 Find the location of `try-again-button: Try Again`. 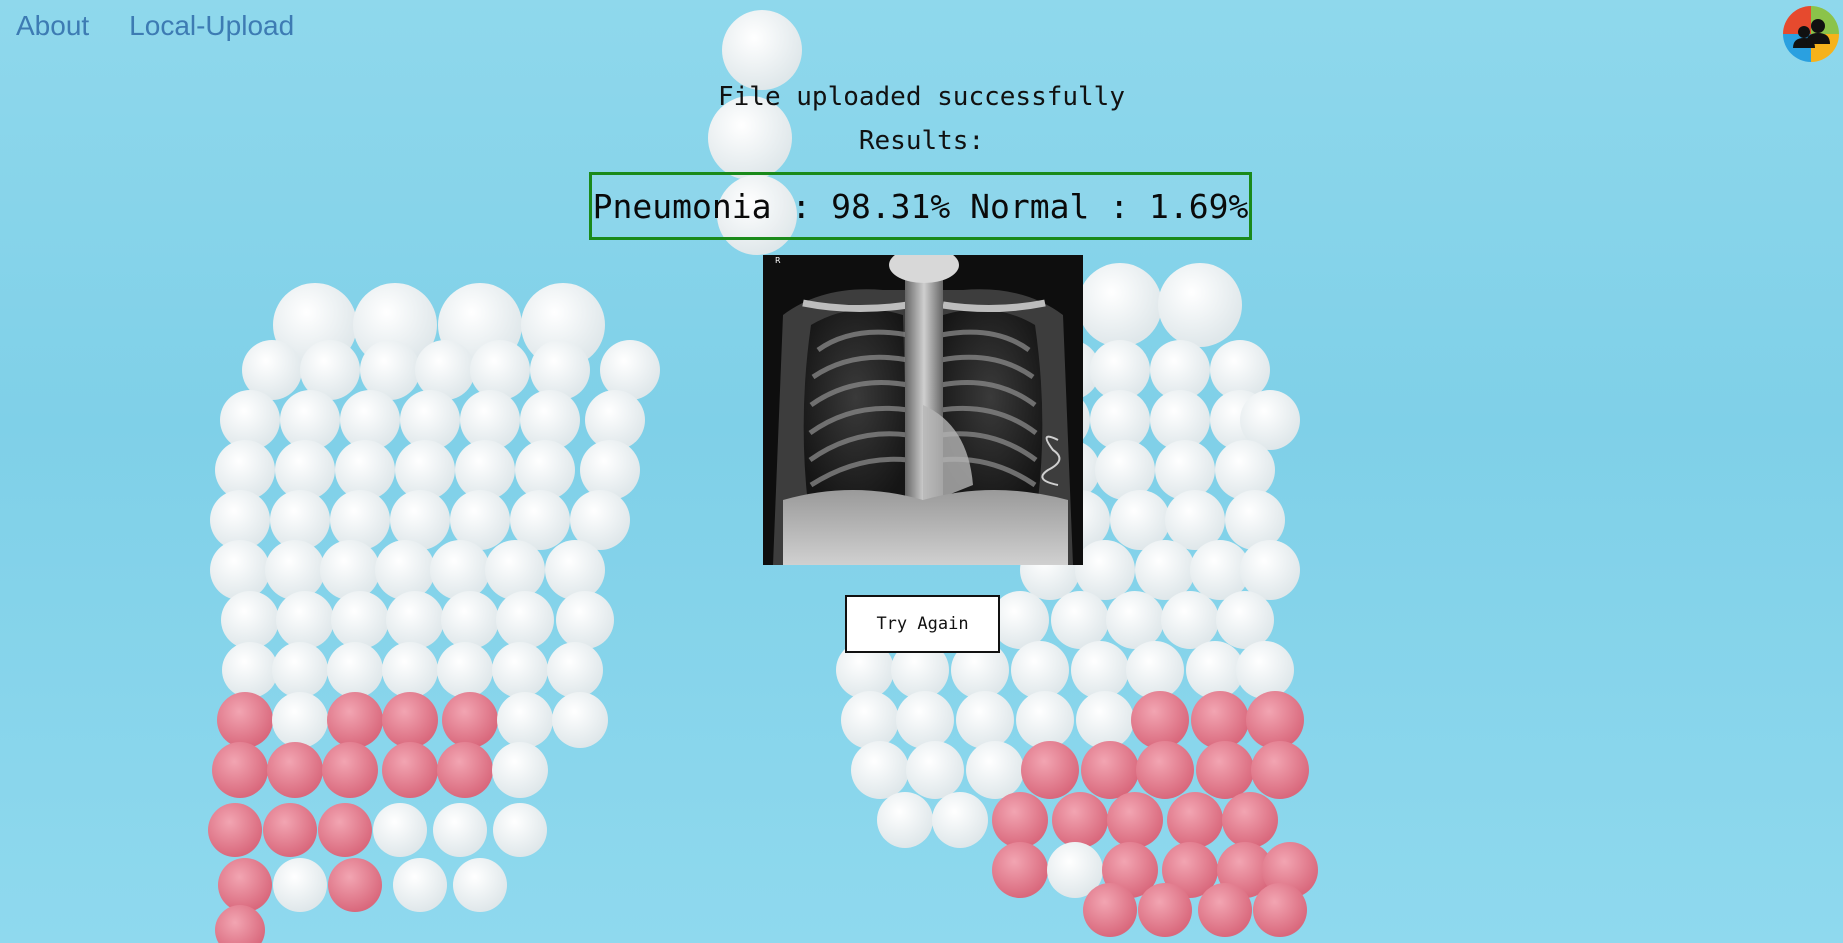

try-again-button: Try Again is located at coordinates (922, 624).